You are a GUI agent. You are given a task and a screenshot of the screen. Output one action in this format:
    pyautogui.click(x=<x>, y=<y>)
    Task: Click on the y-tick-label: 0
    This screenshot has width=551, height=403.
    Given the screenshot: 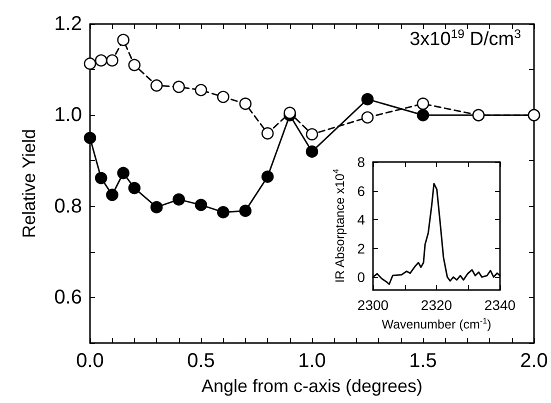 What is the action you would take?
    pyautogui.click(x=361, y=277)
    